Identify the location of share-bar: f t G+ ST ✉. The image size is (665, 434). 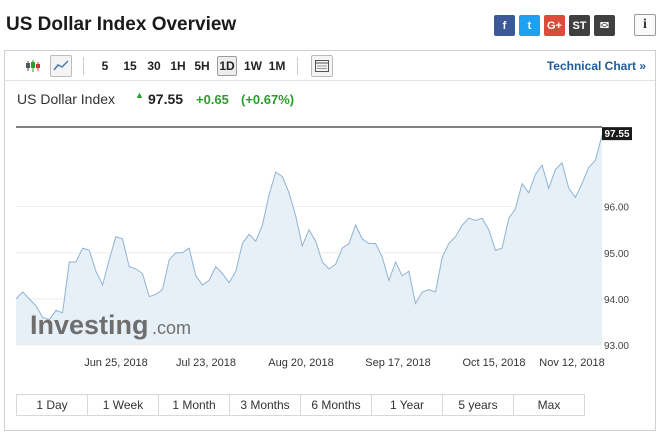
(554, 25).